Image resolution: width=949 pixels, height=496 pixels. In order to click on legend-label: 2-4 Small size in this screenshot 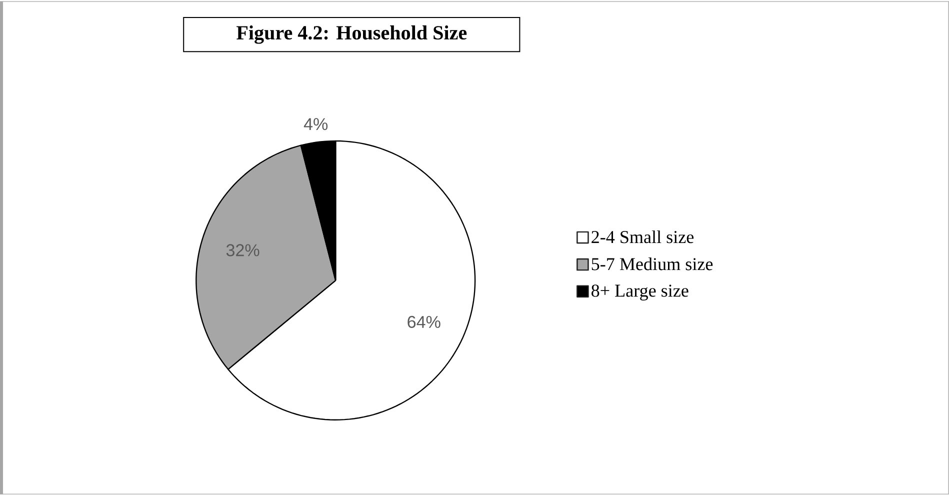, I will do `click(643, 237)`.